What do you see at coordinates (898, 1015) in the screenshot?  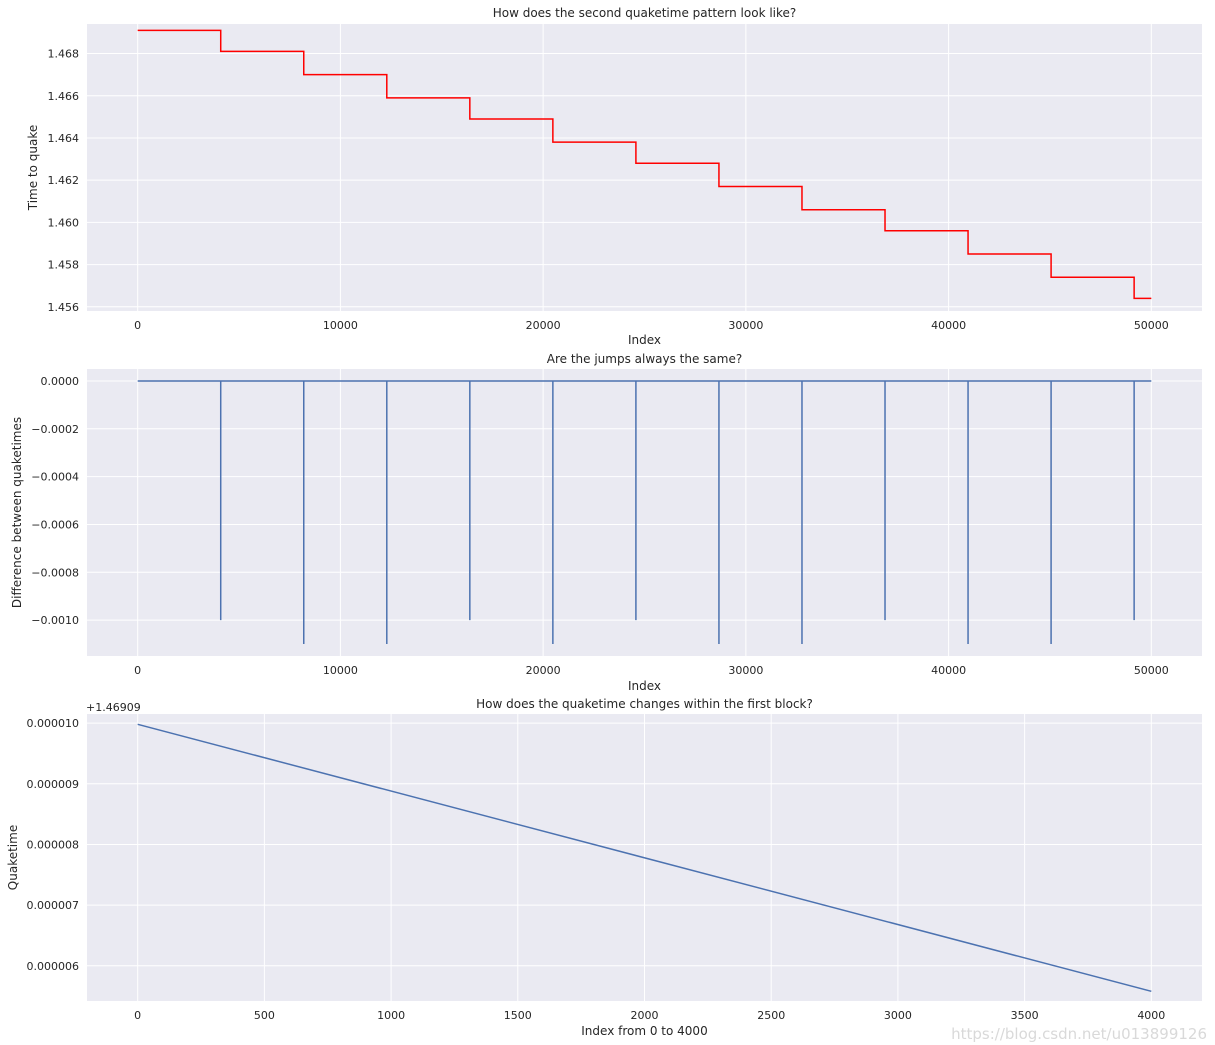 I see `x-tick-label: 3000` at bounding box center [898, 1015].